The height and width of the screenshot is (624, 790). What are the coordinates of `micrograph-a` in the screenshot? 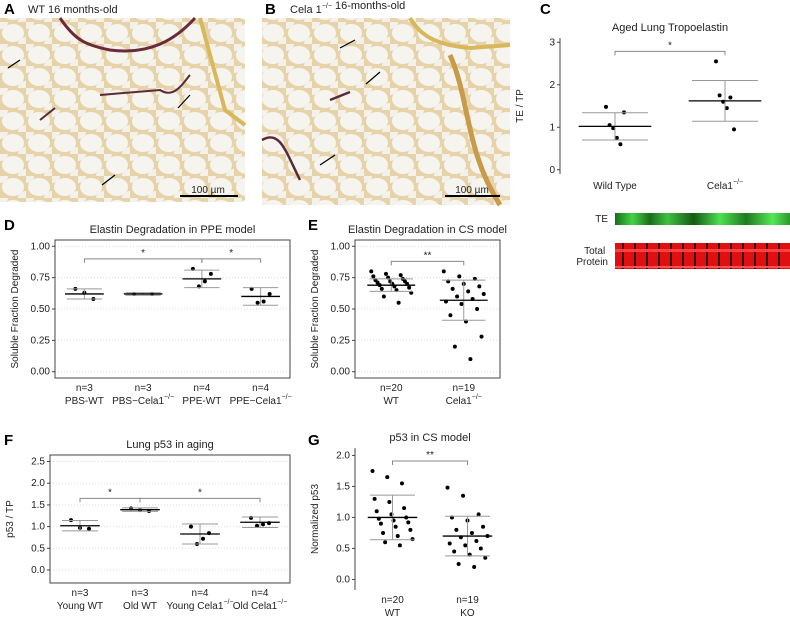 It's located at (123, 109).